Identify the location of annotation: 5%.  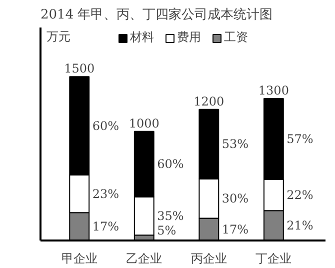
(166, 231).